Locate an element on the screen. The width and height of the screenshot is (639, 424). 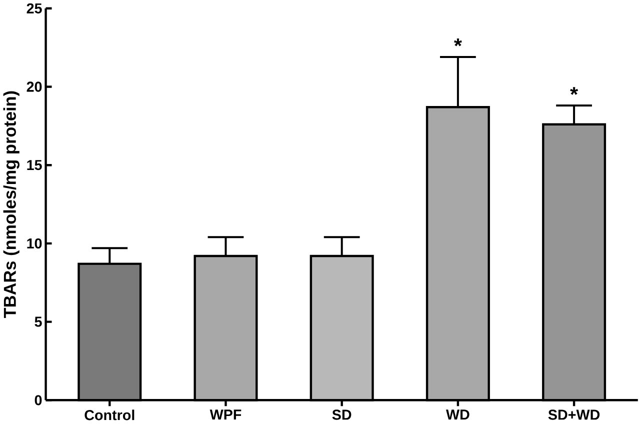
y-tick-label: 25 is located at coordinates (34, 9).